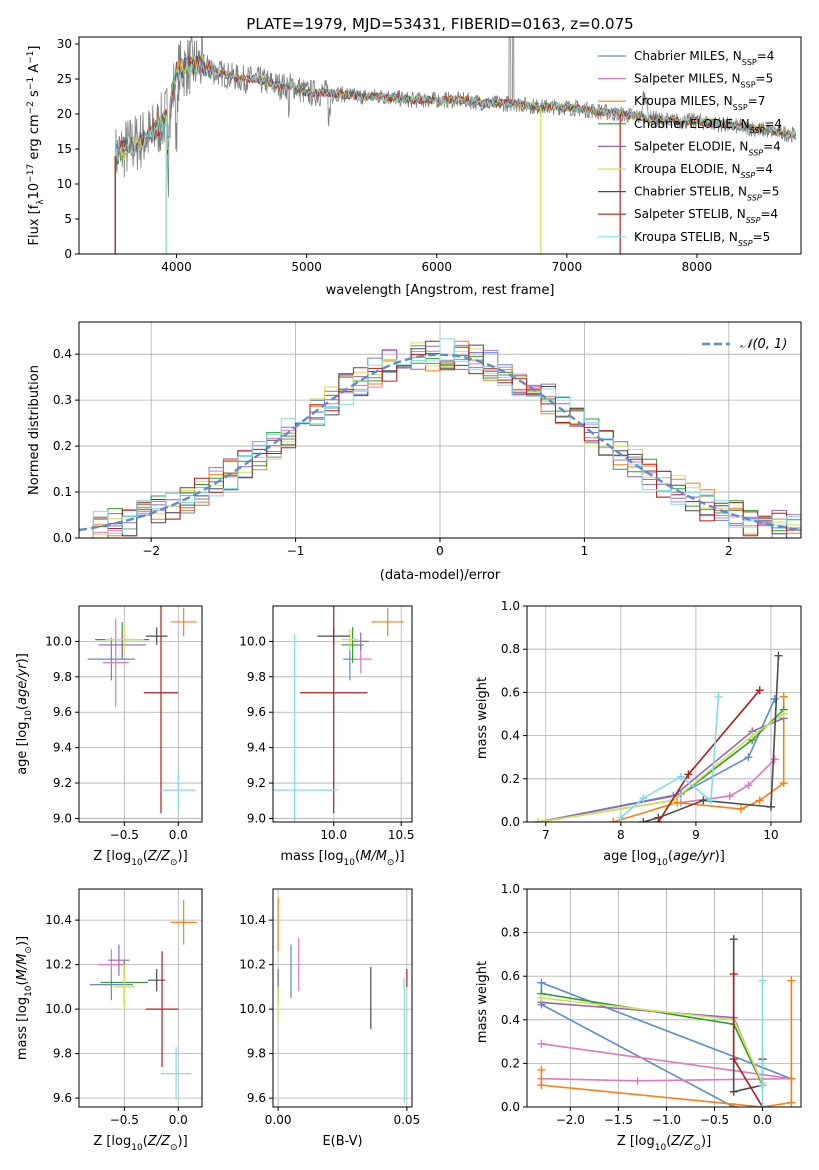 The width and height of the screenshot is (819, 1170). Describe the element at coordinates (278, 1120) in the screenshot. I see `x-tick-label: 0.00` at that location.